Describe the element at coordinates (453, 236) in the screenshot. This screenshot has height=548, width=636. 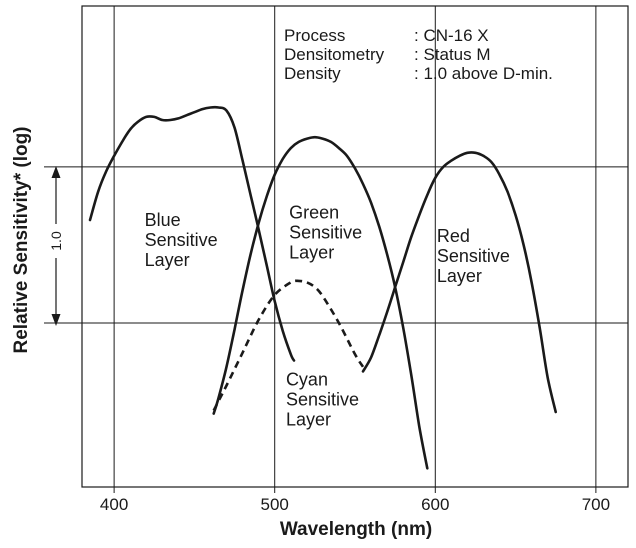
I see `series-label-red-1: Red` at that location.